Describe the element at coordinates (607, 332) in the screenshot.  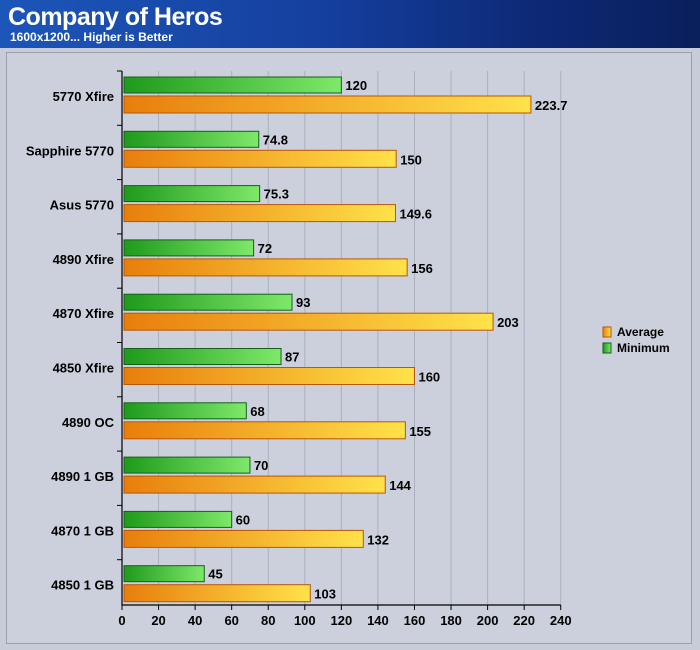
I see `legend-swatch-average` at that location.